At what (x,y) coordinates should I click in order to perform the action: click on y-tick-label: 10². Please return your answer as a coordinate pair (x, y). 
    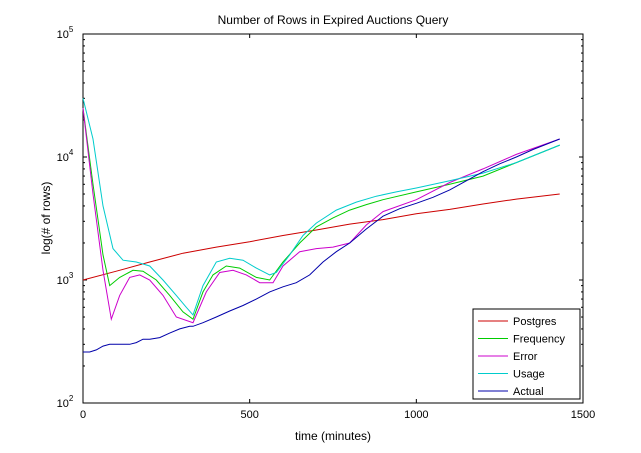
    Looking at the image, I should click on (65, 402).